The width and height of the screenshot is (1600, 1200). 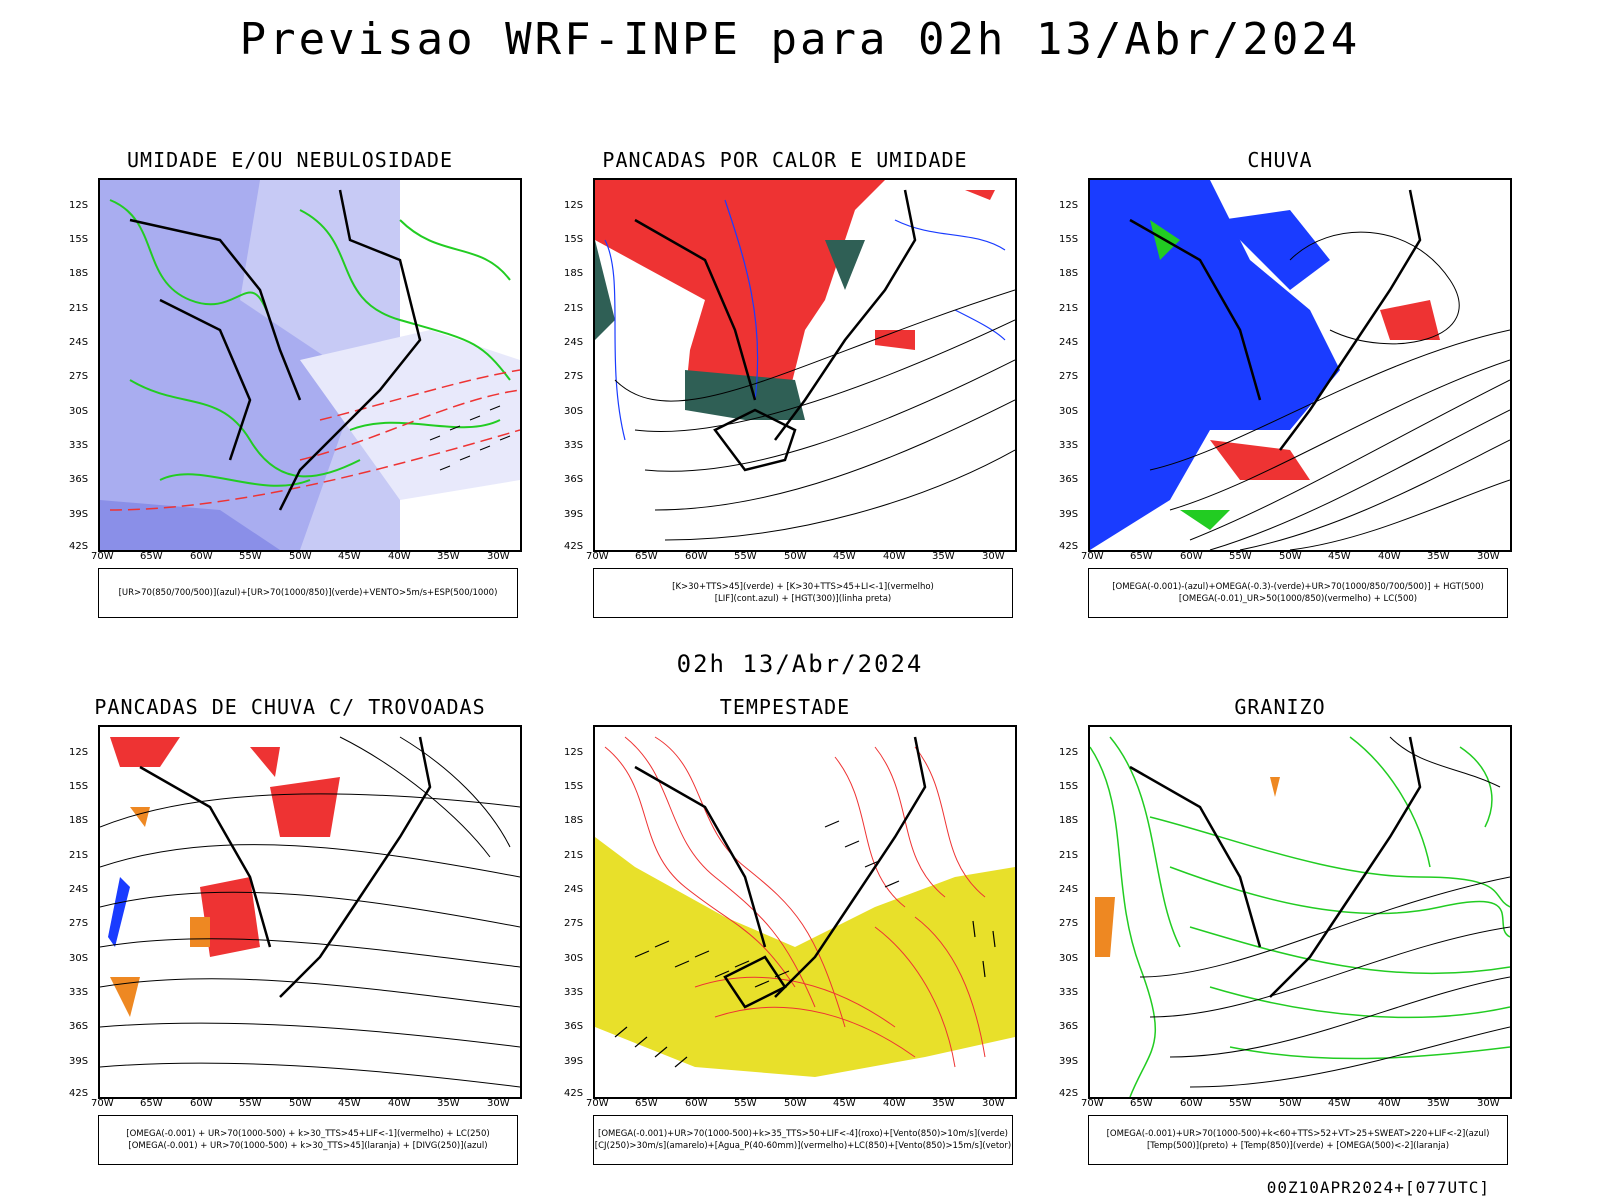 What do you see at coordinates (785, 160) in the screenshot?
I see `panel-title: PANCADAS POR CALOR E UMIDADE` at bounding box center [785, 160].